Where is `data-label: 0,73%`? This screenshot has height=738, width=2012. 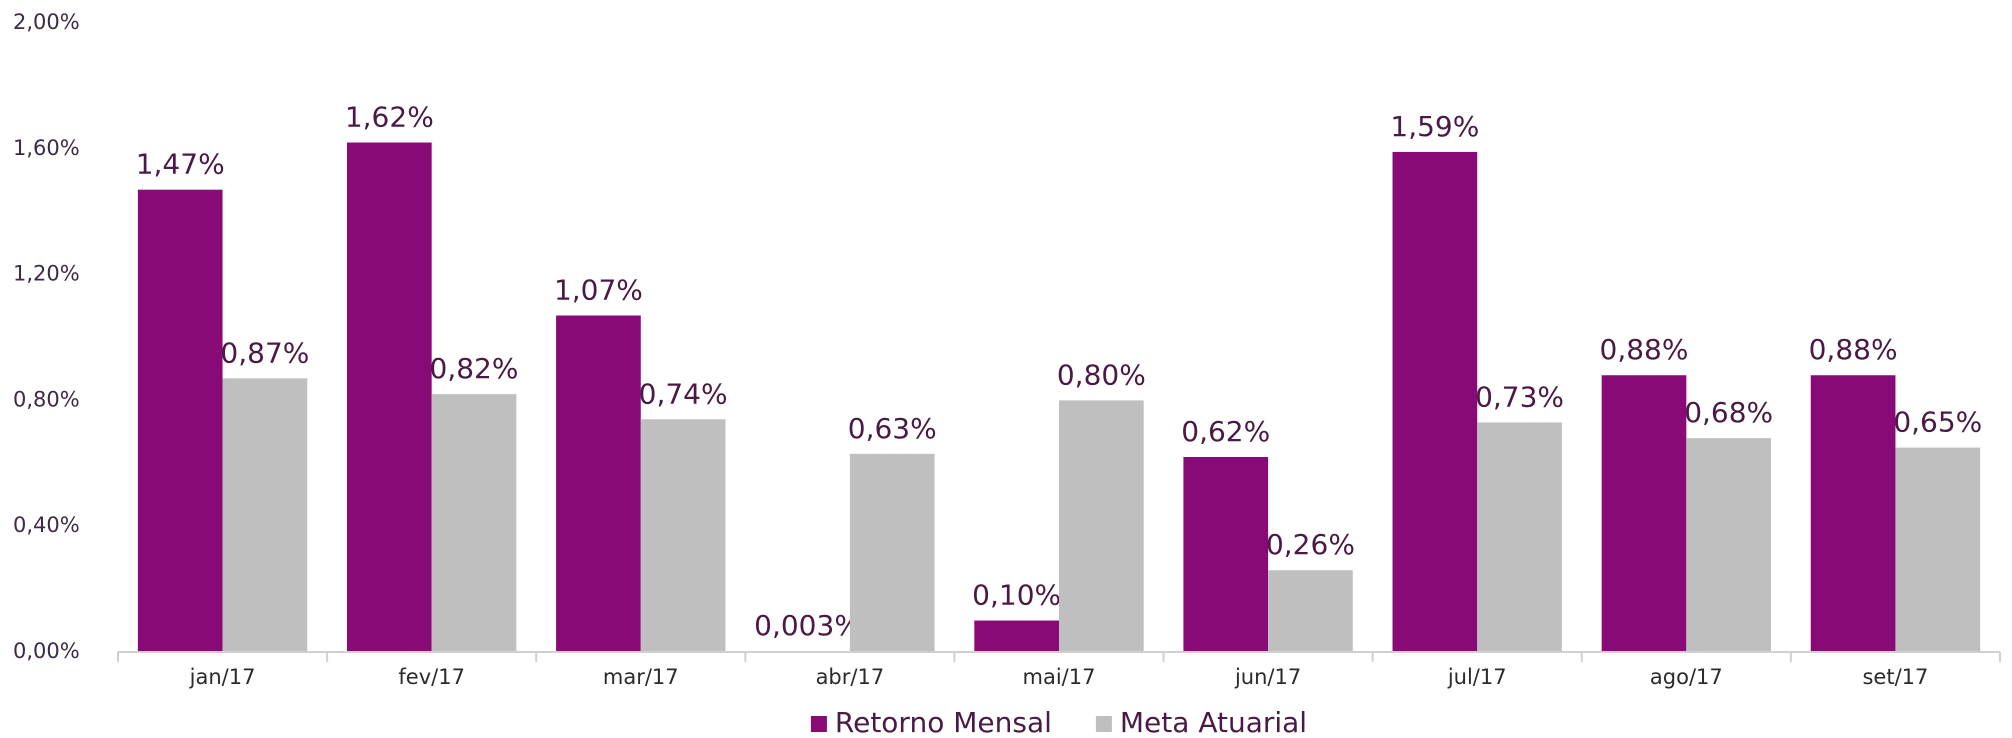
data-label: 0,73% is located at coordinates (1519, 396).